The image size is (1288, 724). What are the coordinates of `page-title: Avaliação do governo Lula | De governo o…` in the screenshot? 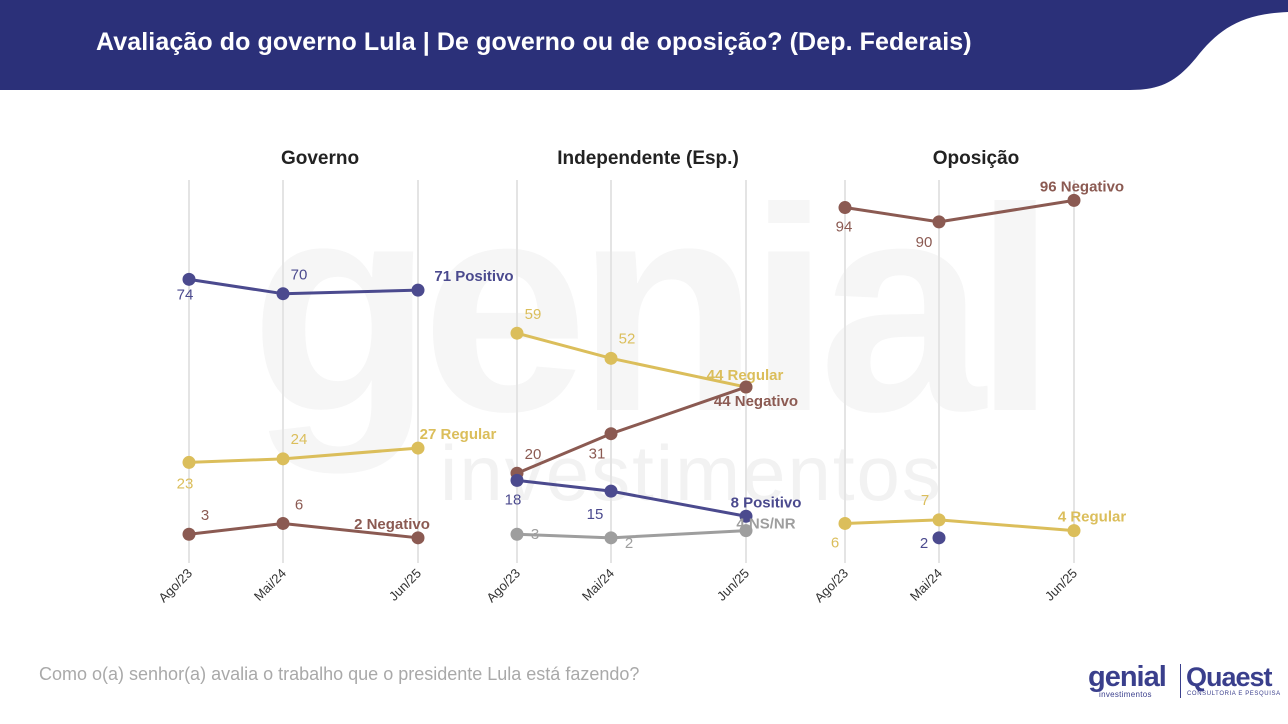 It's located at (534, 42).